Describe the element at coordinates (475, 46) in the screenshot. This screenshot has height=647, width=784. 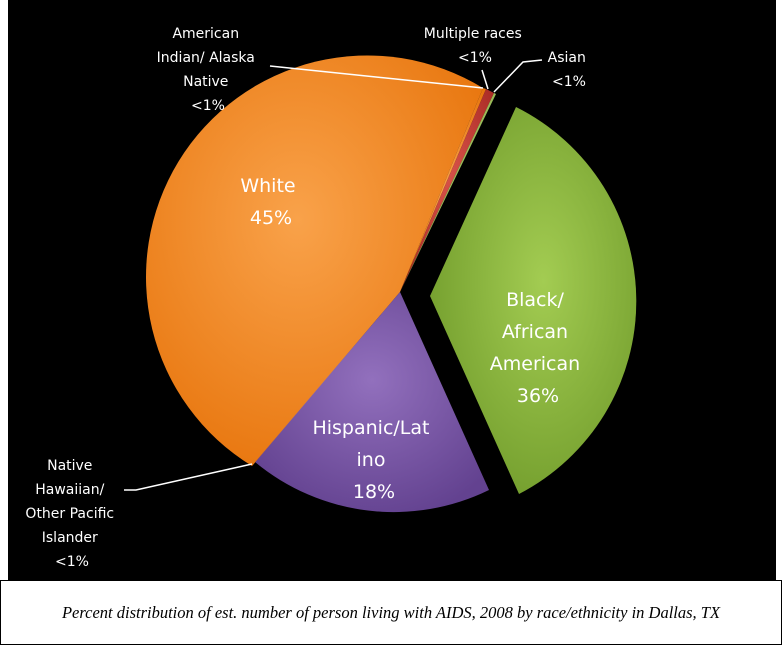
I see `label-multiple-races: Multiple races <1%` at that location.